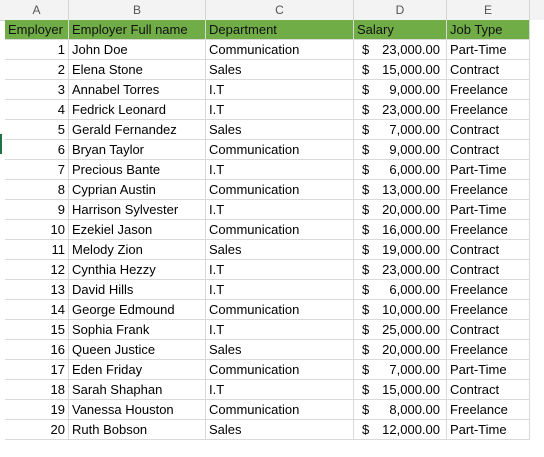 This screenshot has width=544, height=457. Describe the element at coordinates (137, 30) in the screenshot. I see `header-cell-full-name: Employer Full name` at that location.